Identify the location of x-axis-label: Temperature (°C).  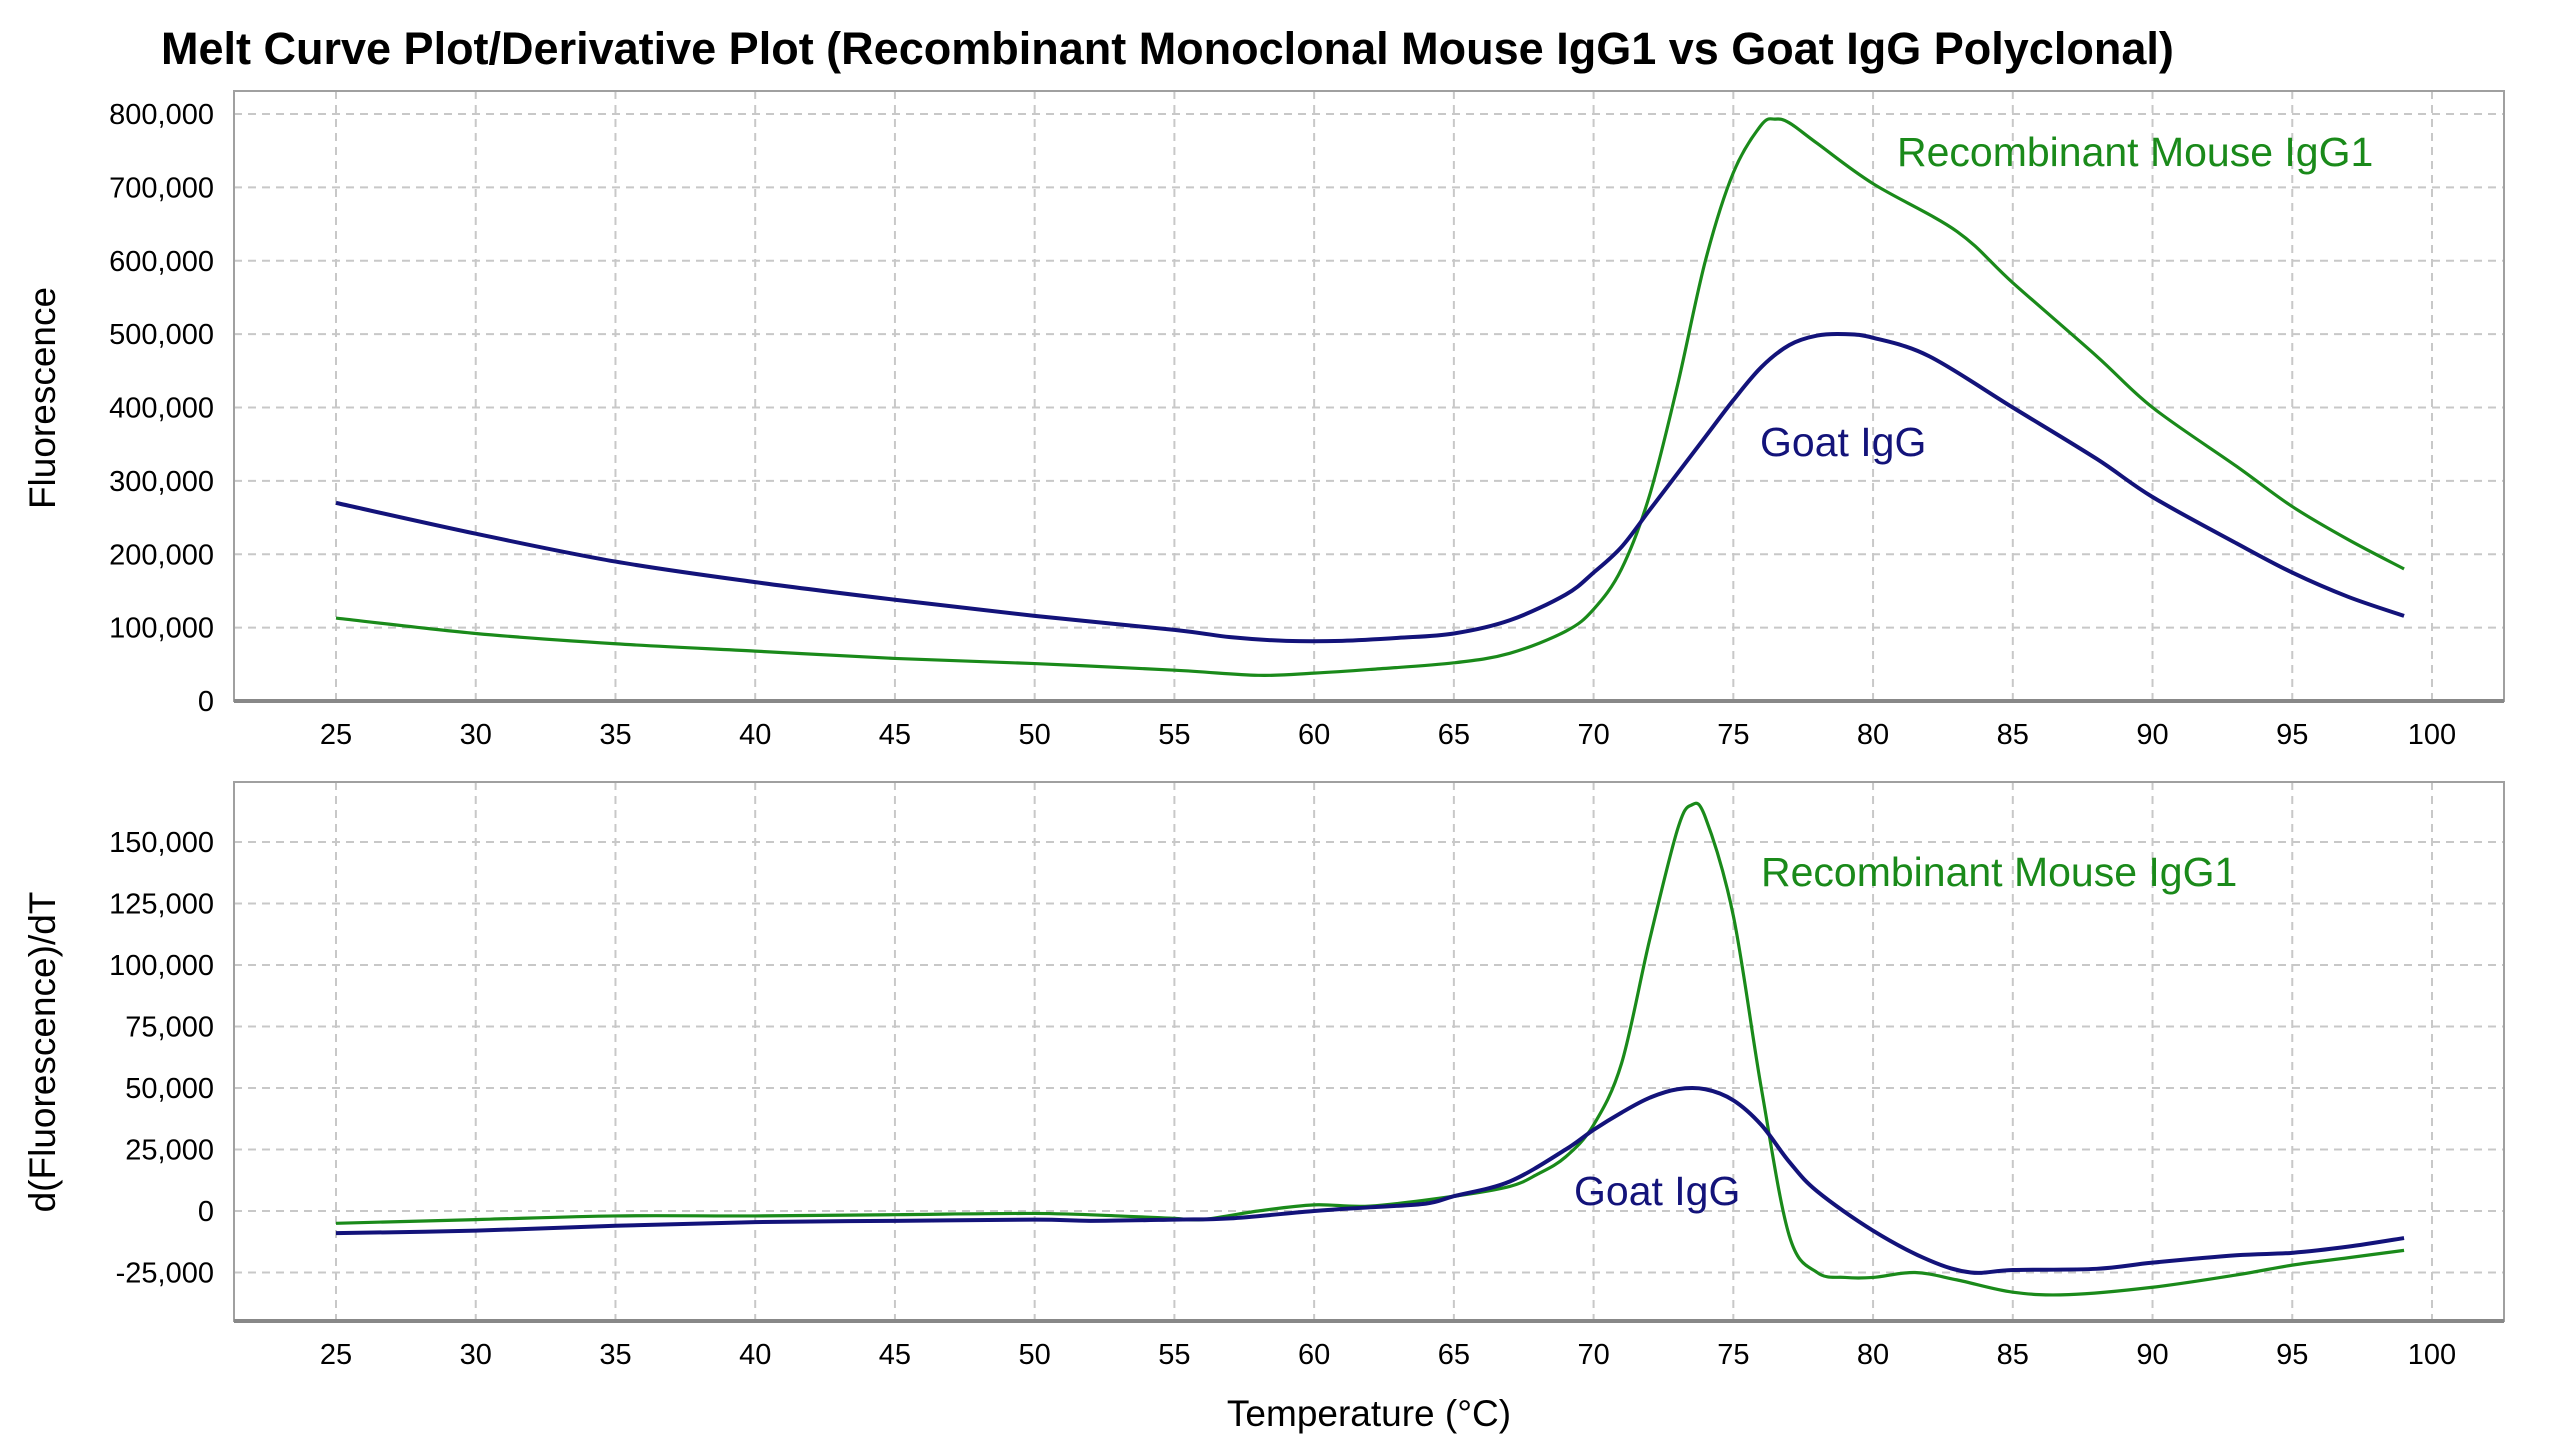
(1369, 1413).